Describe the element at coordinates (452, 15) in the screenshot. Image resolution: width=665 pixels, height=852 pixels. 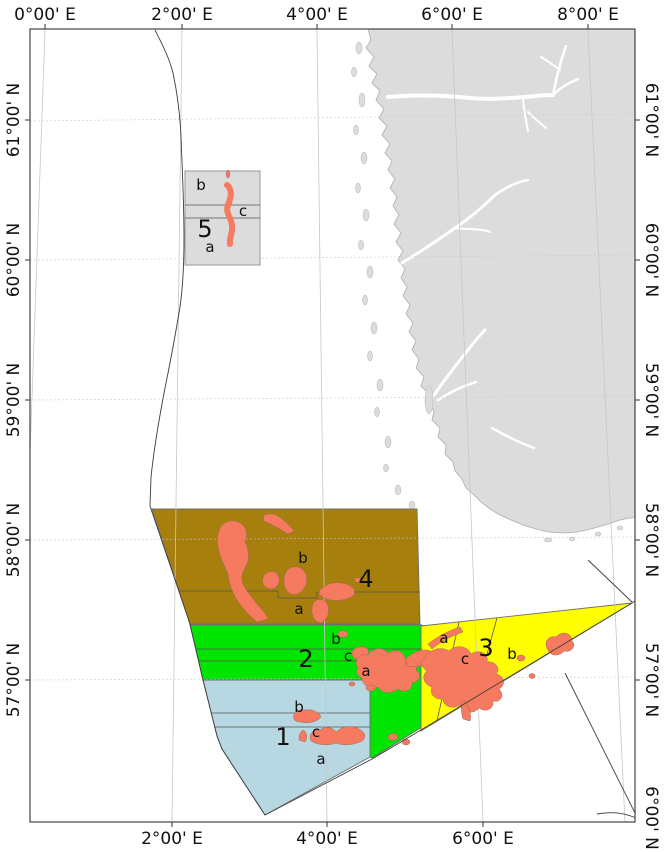
I see `axis-label-top-6e: 6°00' E` at that location.